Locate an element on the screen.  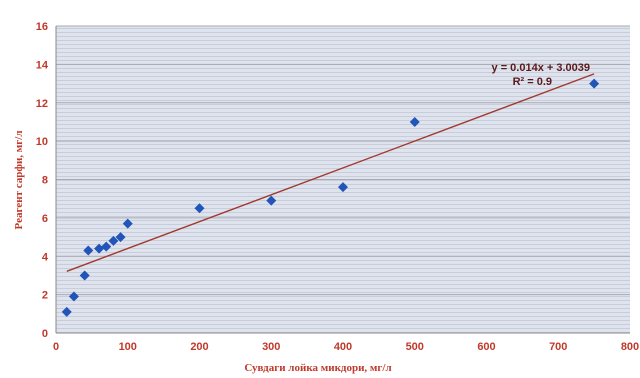
y-tick-labels: 0 2 4 6 8 10 12 14 16 is located at coordinates (42, 180).